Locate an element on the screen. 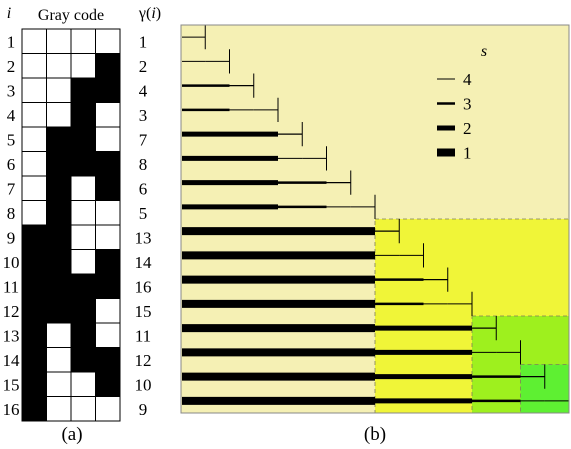 The image size is (571, 449). row-index-label: 16 is located at coordinates (11, 409).